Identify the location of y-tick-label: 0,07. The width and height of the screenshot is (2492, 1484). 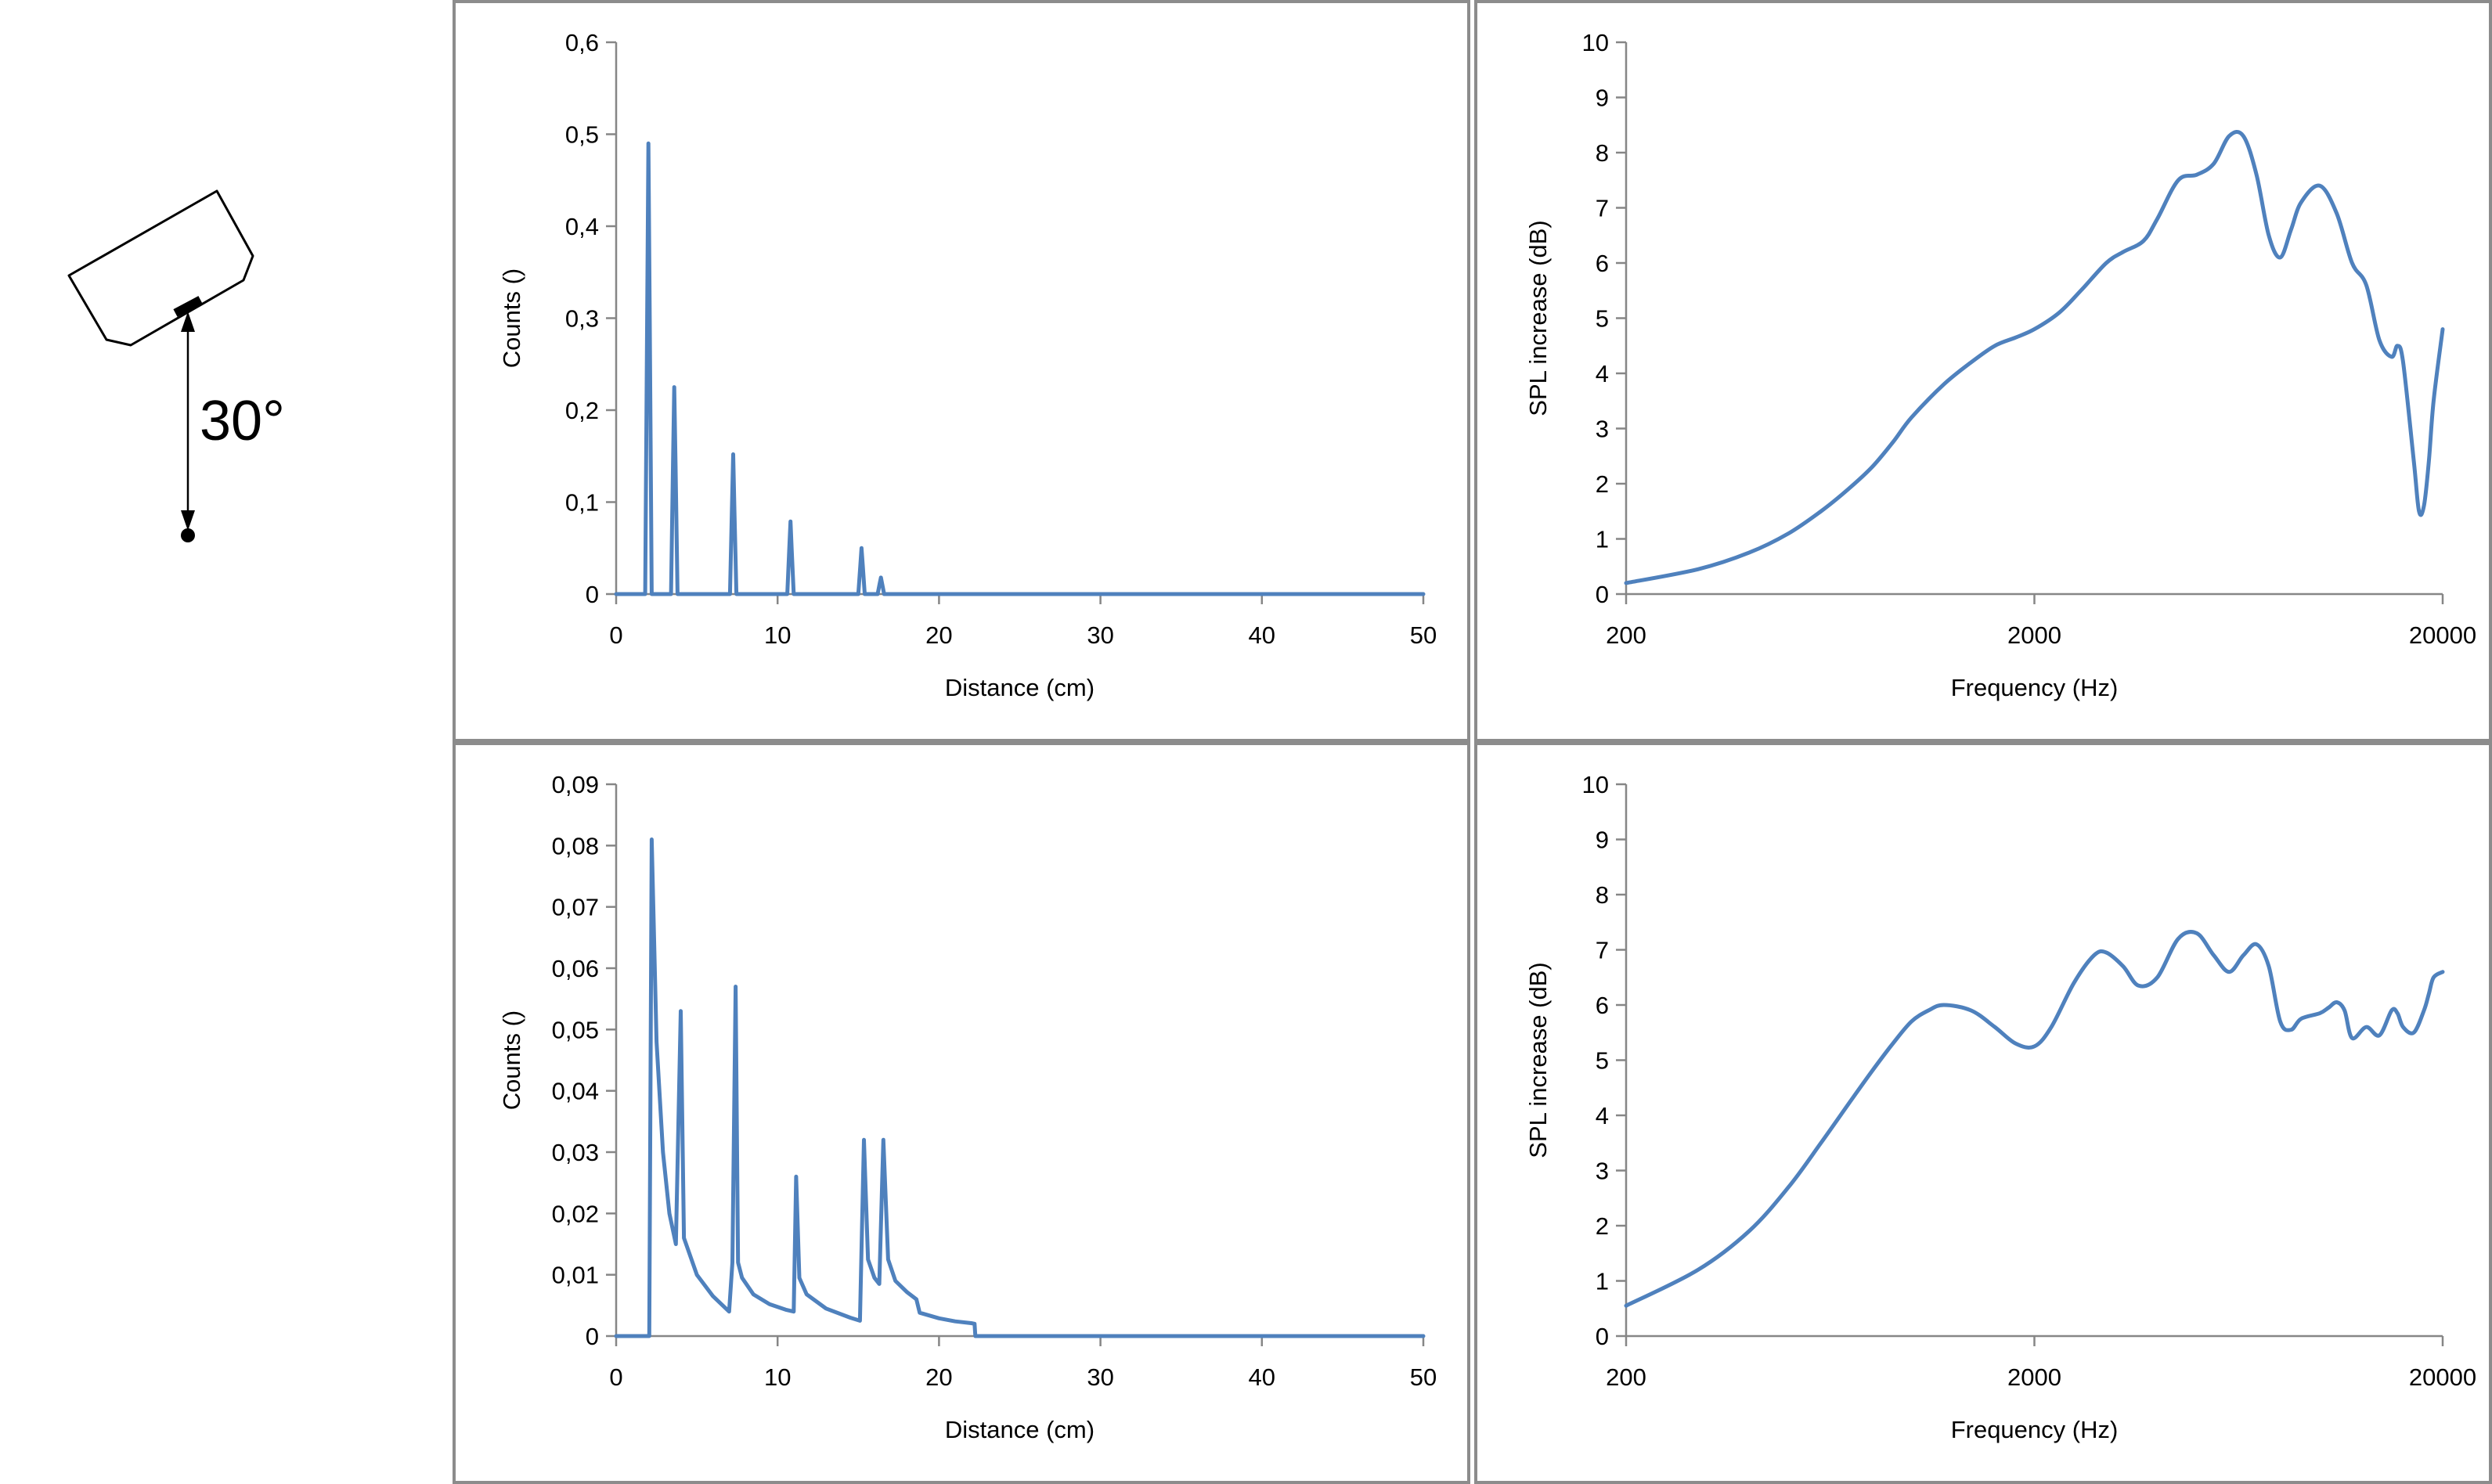
(575, 907).